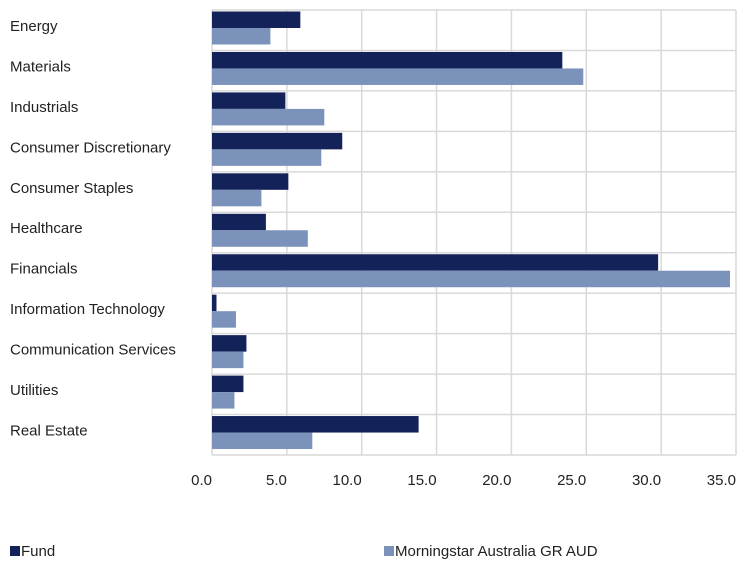 This screenshot has width=744, height=563. I want to click on category-label: Consumer Discretionary, so click(90, 147).